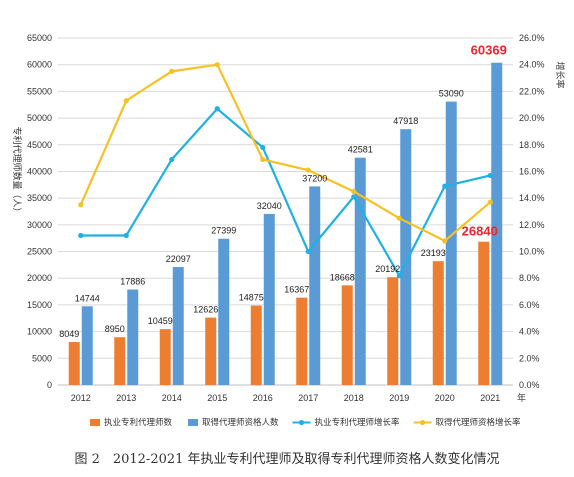 Image resolution: width=574 pixels, height=477 pixels. I want to click on bar-data-label: 14744, so click(87, 298).